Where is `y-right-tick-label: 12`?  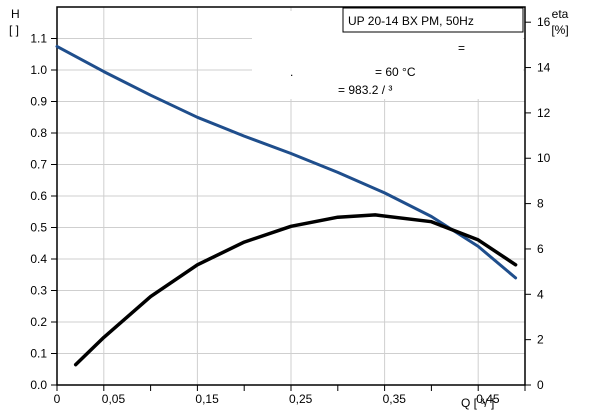
y-right-tick-label: 12 is located at coordinates (544, 113).